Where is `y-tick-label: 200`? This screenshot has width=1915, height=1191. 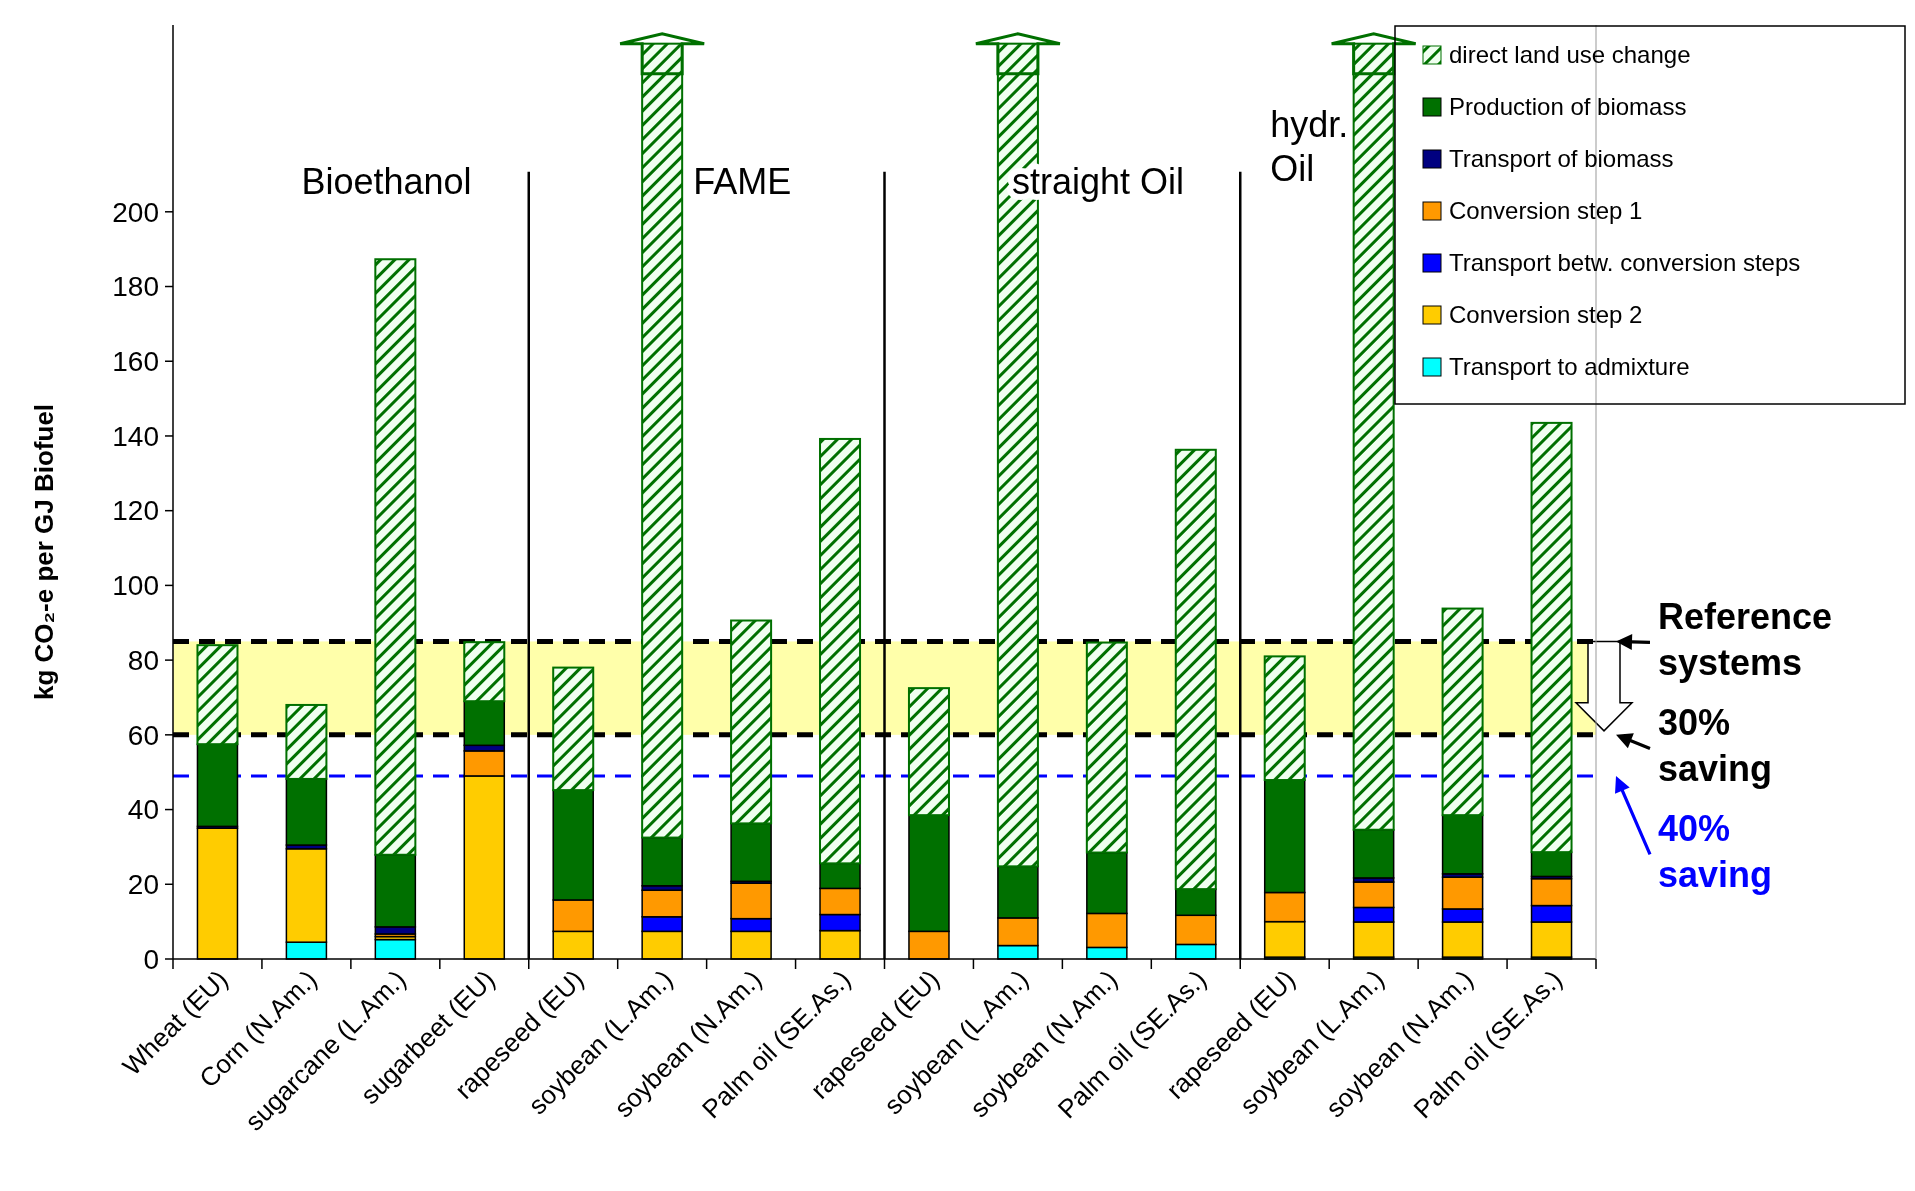
y-tick-label: 200 is located at coordinates (135, 212).